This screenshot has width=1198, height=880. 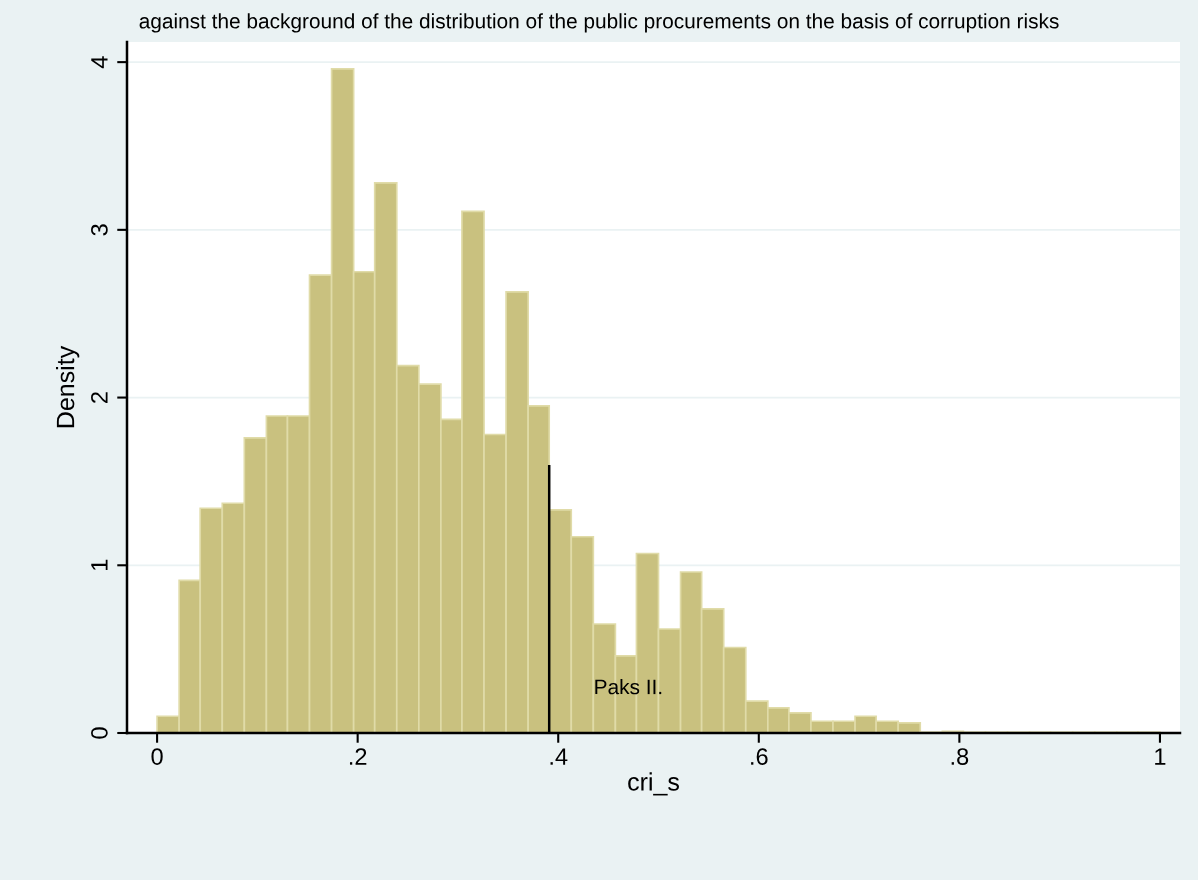 What do you see at coordinates (559, 756) in the screenshot?
I see `x-tick-label: .4` at bounding box center [559, 756].